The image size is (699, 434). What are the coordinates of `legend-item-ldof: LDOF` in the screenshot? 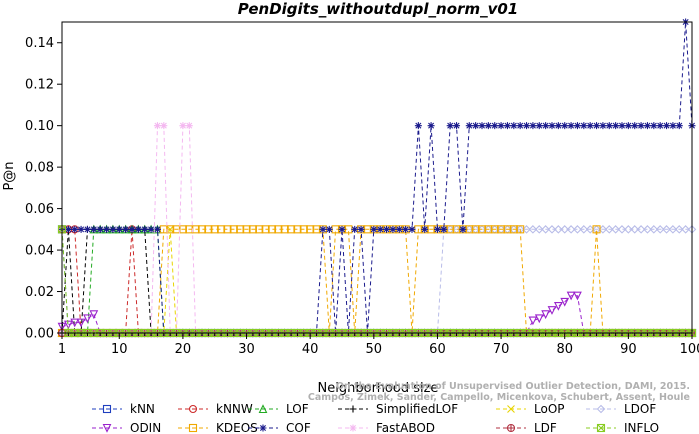 It's located at (621, 409).